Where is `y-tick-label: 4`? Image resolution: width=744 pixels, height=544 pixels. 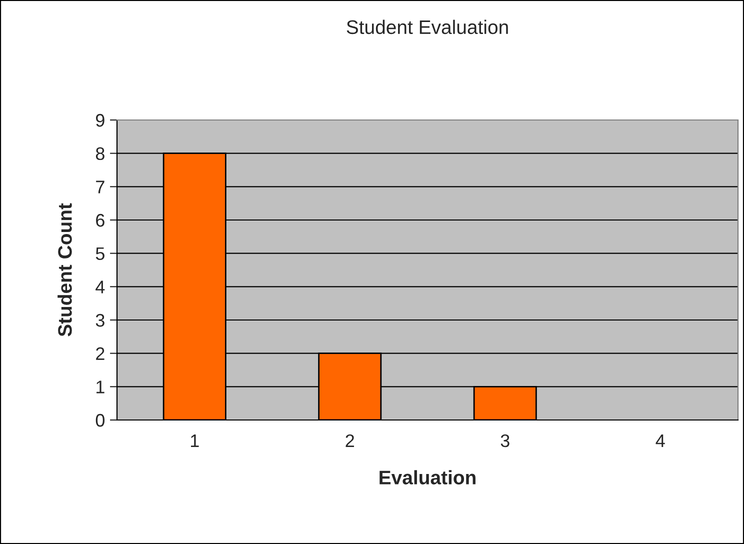
y-tick-label: 4 is located at coordinates (100, 287).